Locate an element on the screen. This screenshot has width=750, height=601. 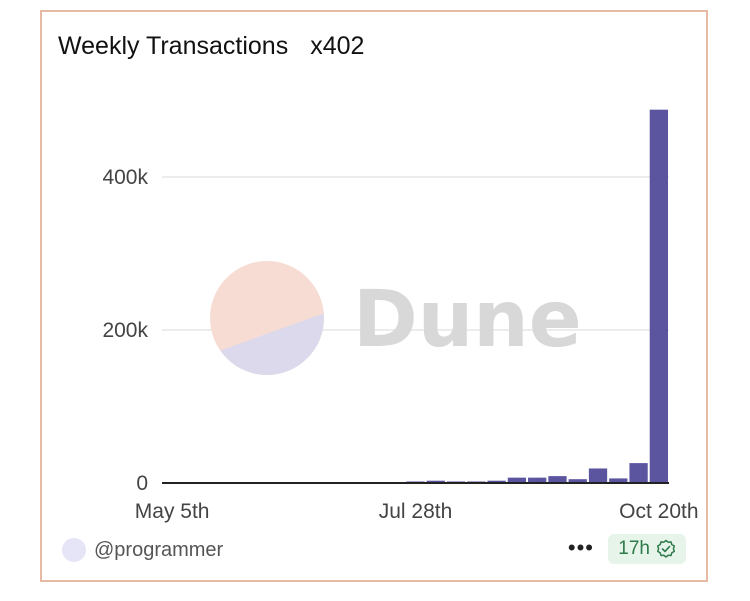
y-tick-label: 400k is located at coordinates (125, 177).